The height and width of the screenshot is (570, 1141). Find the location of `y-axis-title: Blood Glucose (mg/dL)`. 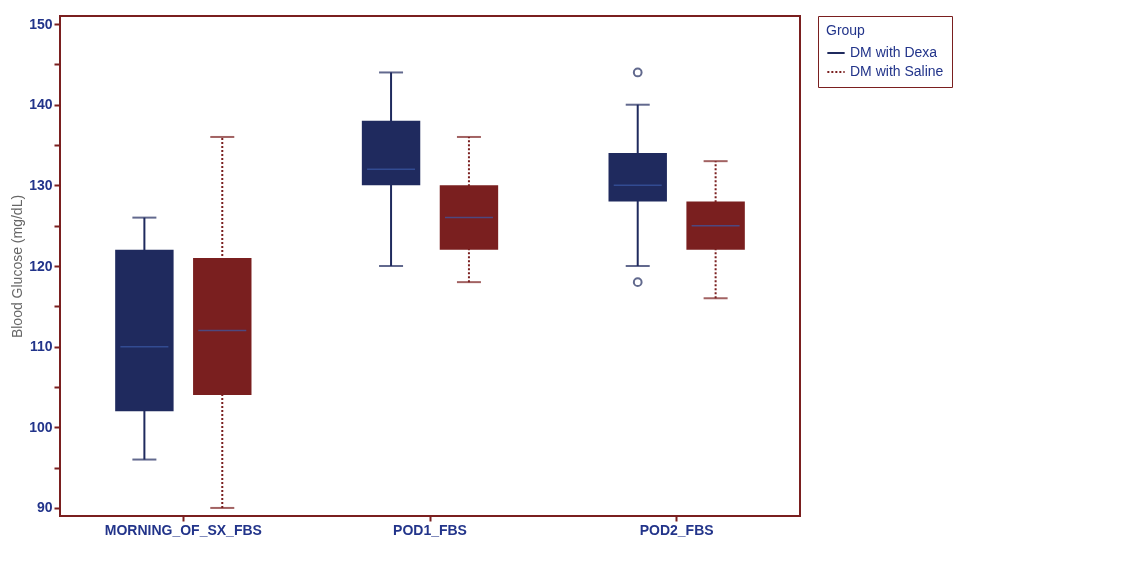

y-axis-title: Blood Glucose (mg/dL) is located at coordinates (17, 266).